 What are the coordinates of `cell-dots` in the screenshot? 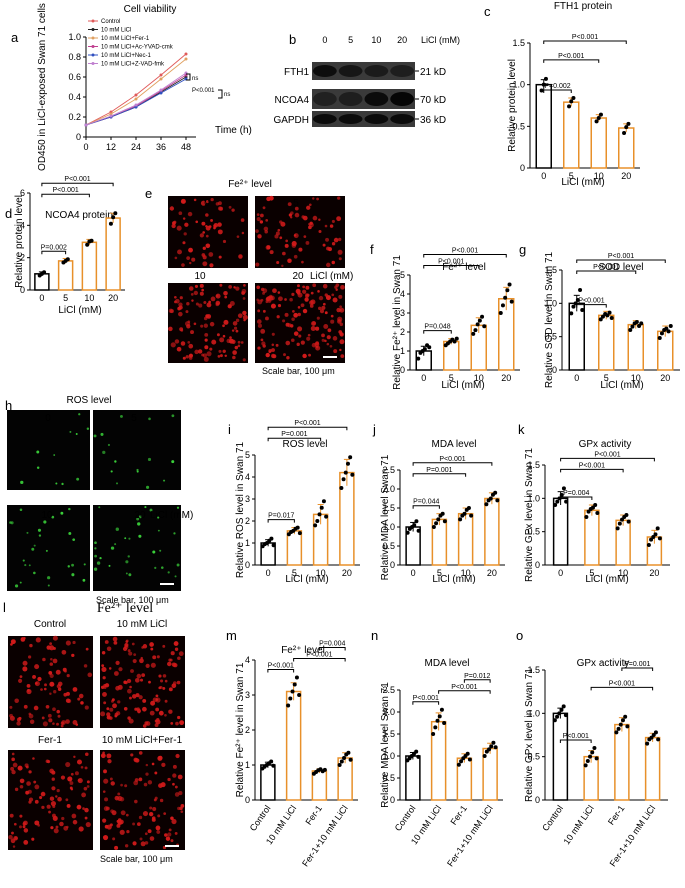 It's located at (49, 800).